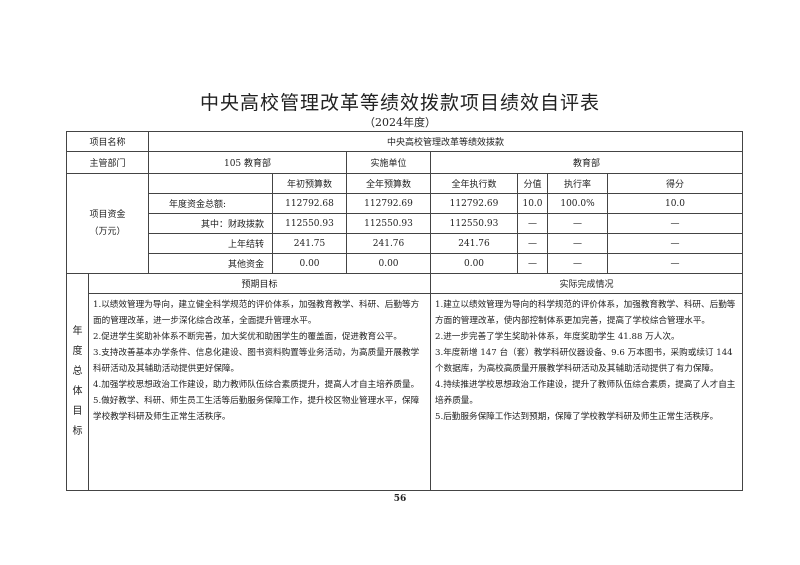 The height and width of the screenshot is (565, 800). Describe the element at coordinates (211, 183) in the screenshot. I see `empty-header` at that location.